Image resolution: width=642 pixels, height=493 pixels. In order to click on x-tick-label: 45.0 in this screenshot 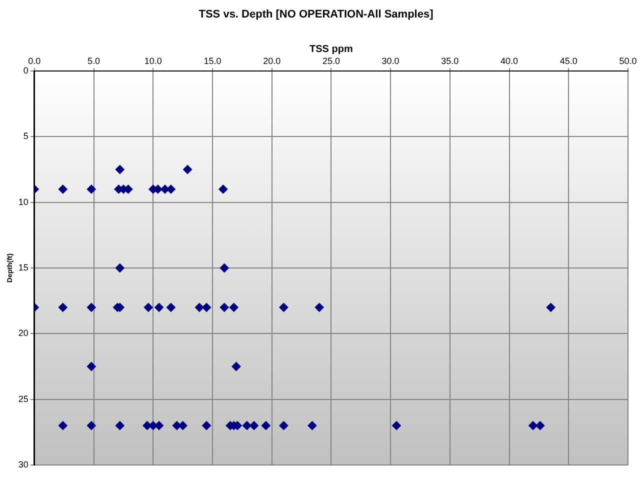, I will do `click(569, 61)`.